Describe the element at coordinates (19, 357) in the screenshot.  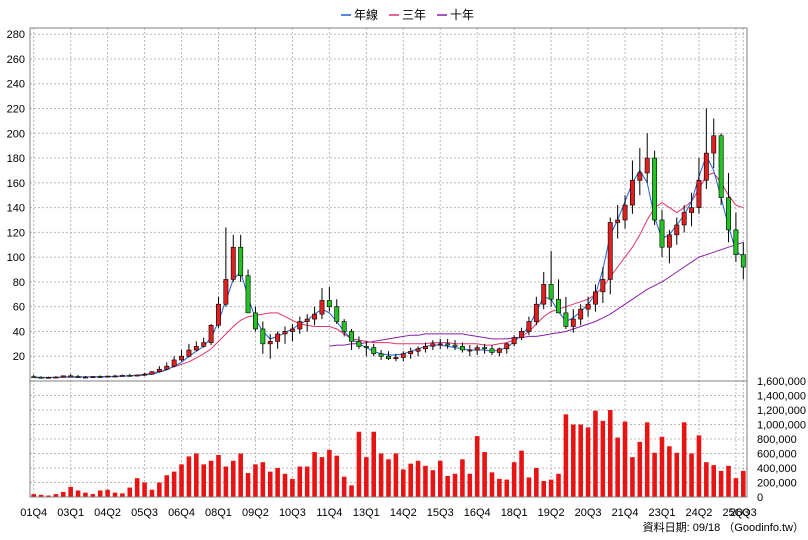
I see `price-tick-label: 20` at that location.